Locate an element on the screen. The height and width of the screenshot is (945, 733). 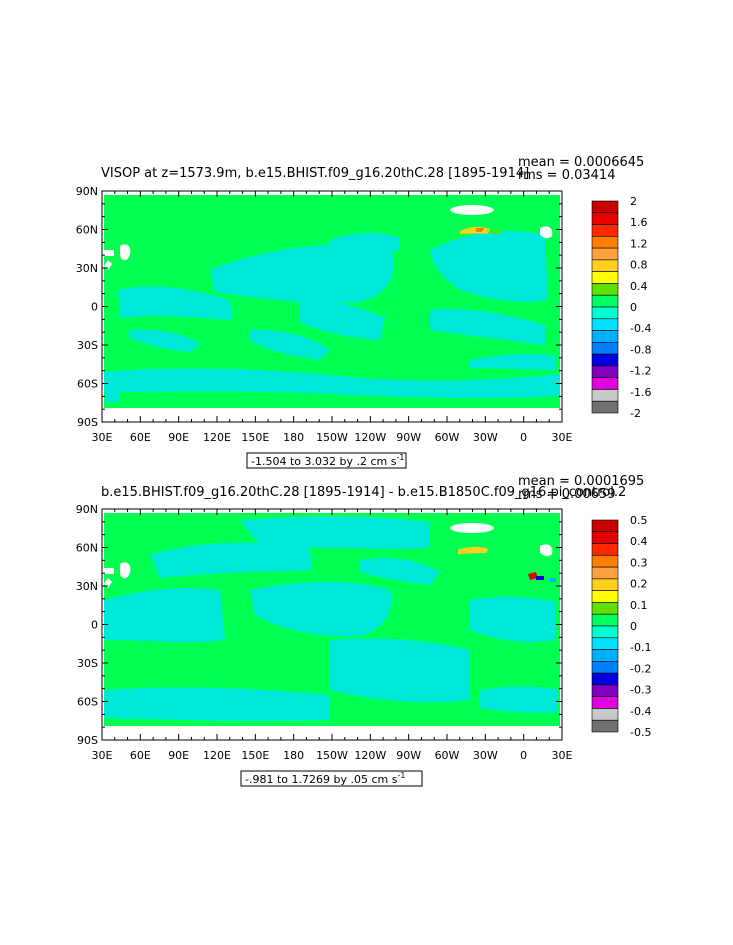
colorbar-label: -0.3 is located at coordinates (640, 690).